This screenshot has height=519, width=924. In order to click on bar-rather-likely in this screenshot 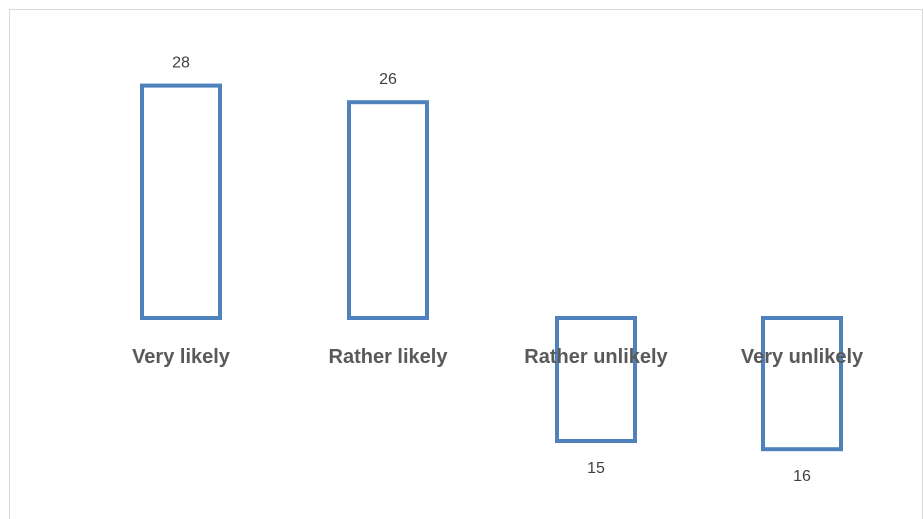, I will do `click(388, 210)`.